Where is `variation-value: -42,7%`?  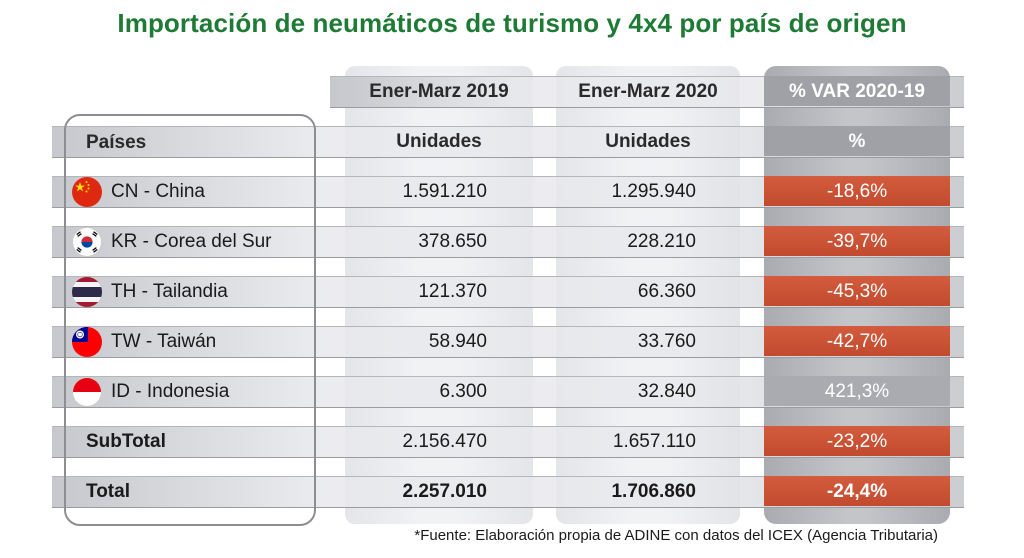 variation-value: -42,7% is located at coordinates (857, 341).